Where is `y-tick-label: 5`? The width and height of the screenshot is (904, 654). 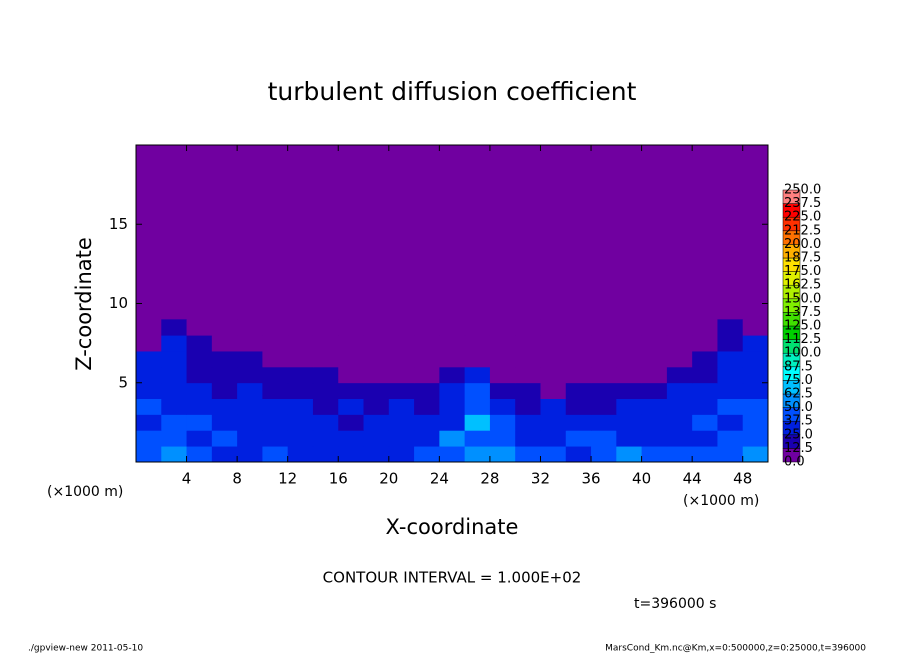
y-tick-label: 5 is located at coordinates (123, 382).